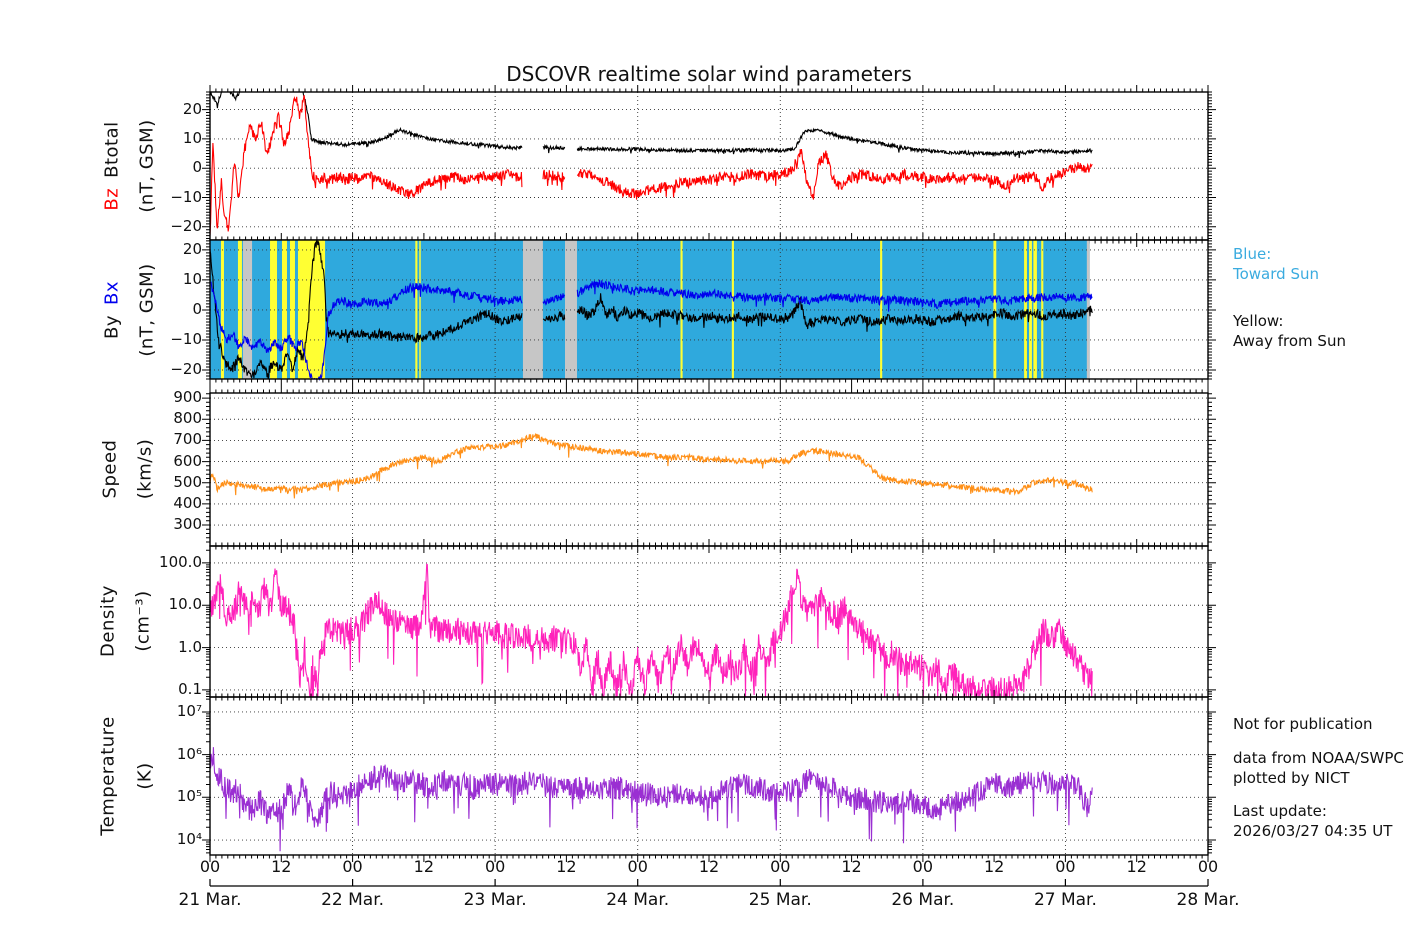 The height and width of the screenshot is (944, 1417). Describe the element at coordinates (210, 900) in the screenshot. I see `date-label: 21 Mar.` at that location.